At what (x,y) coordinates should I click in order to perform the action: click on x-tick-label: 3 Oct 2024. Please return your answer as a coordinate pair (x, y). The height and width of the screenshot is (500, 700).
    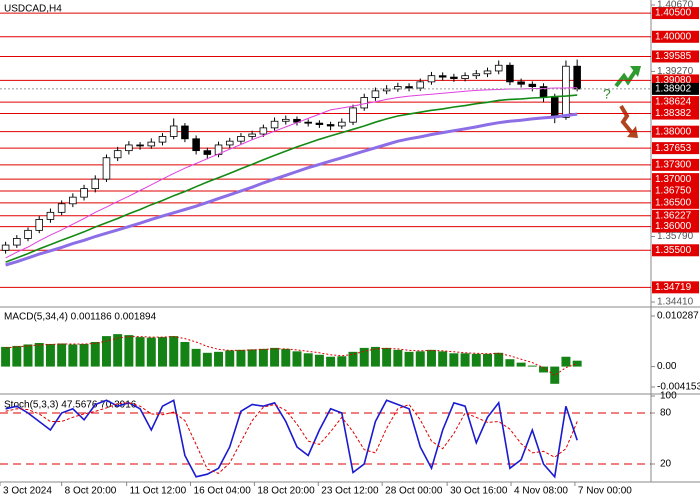
    Looking at the image, I should click on (27, 491).